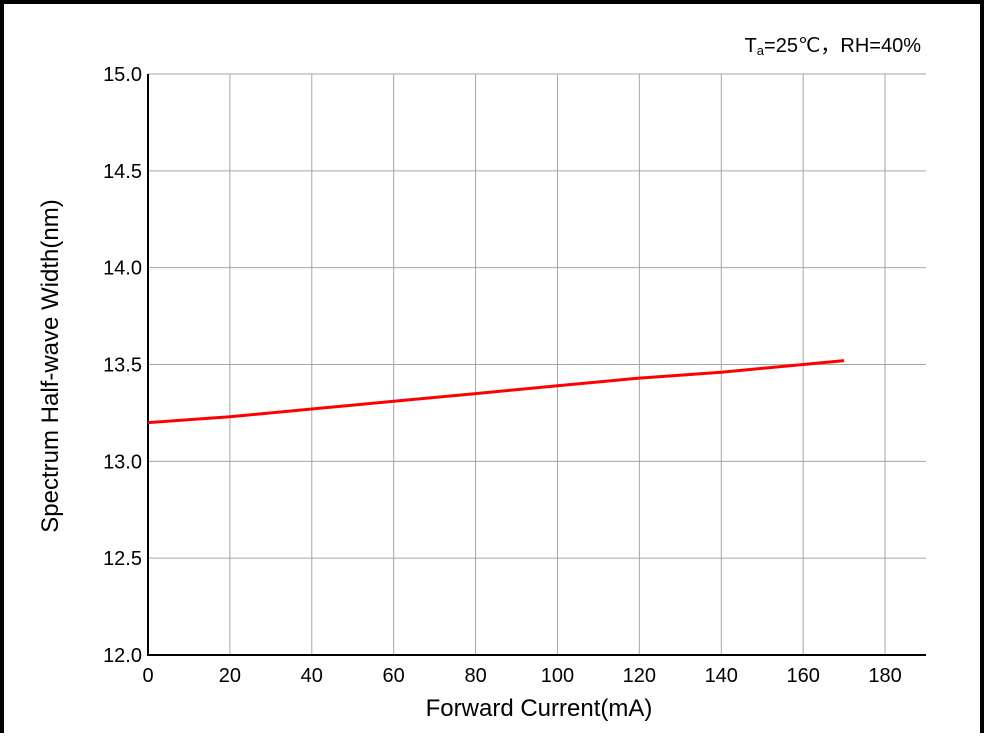 This screenshot has width=984, height=738. Describe the element at coordinates (394, 676) in the screenshot. I see `x-tick-label: 60` at that location.